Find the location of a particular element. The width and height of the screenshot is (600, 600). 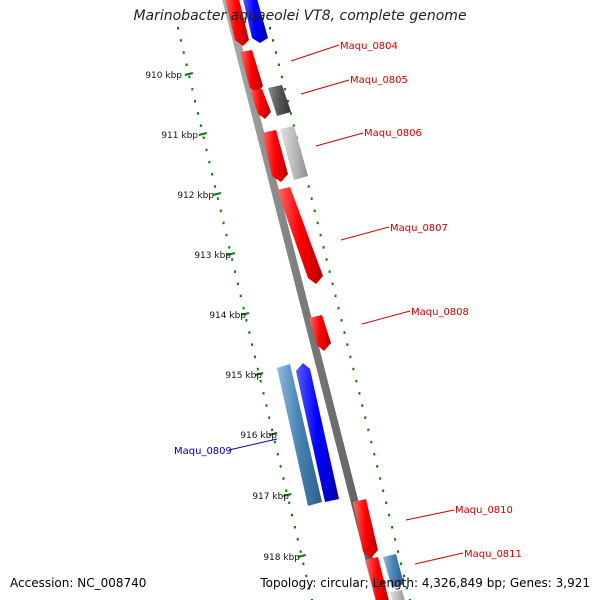

gene-label-maqu-0804: Maqu_0804 is located at coordinates (369, 46).